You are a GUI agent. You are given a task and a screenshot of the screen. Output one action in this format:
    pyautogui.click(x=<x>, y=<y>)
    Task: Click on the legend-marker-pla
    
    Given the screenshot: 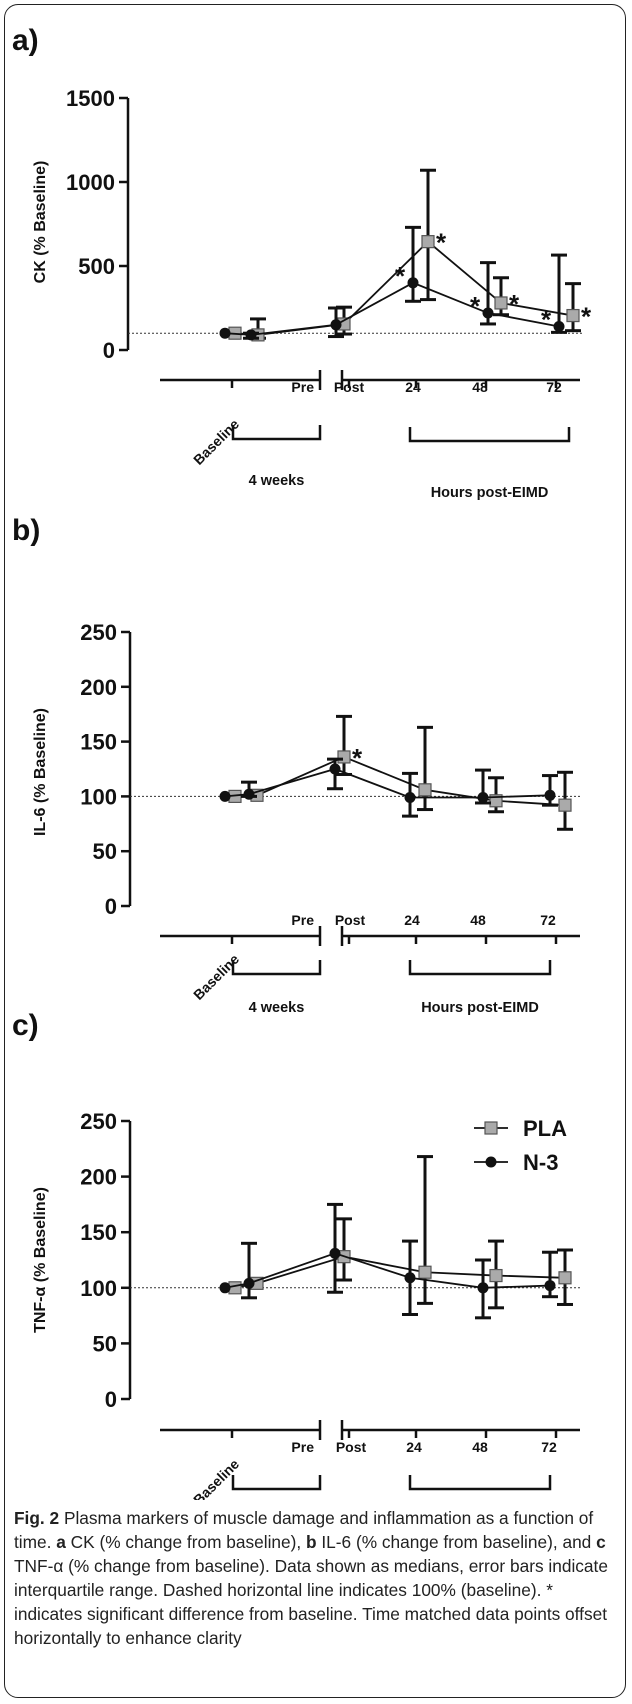 What is the action you would take?
    pyautogui.click(x=491, y=1128)
    